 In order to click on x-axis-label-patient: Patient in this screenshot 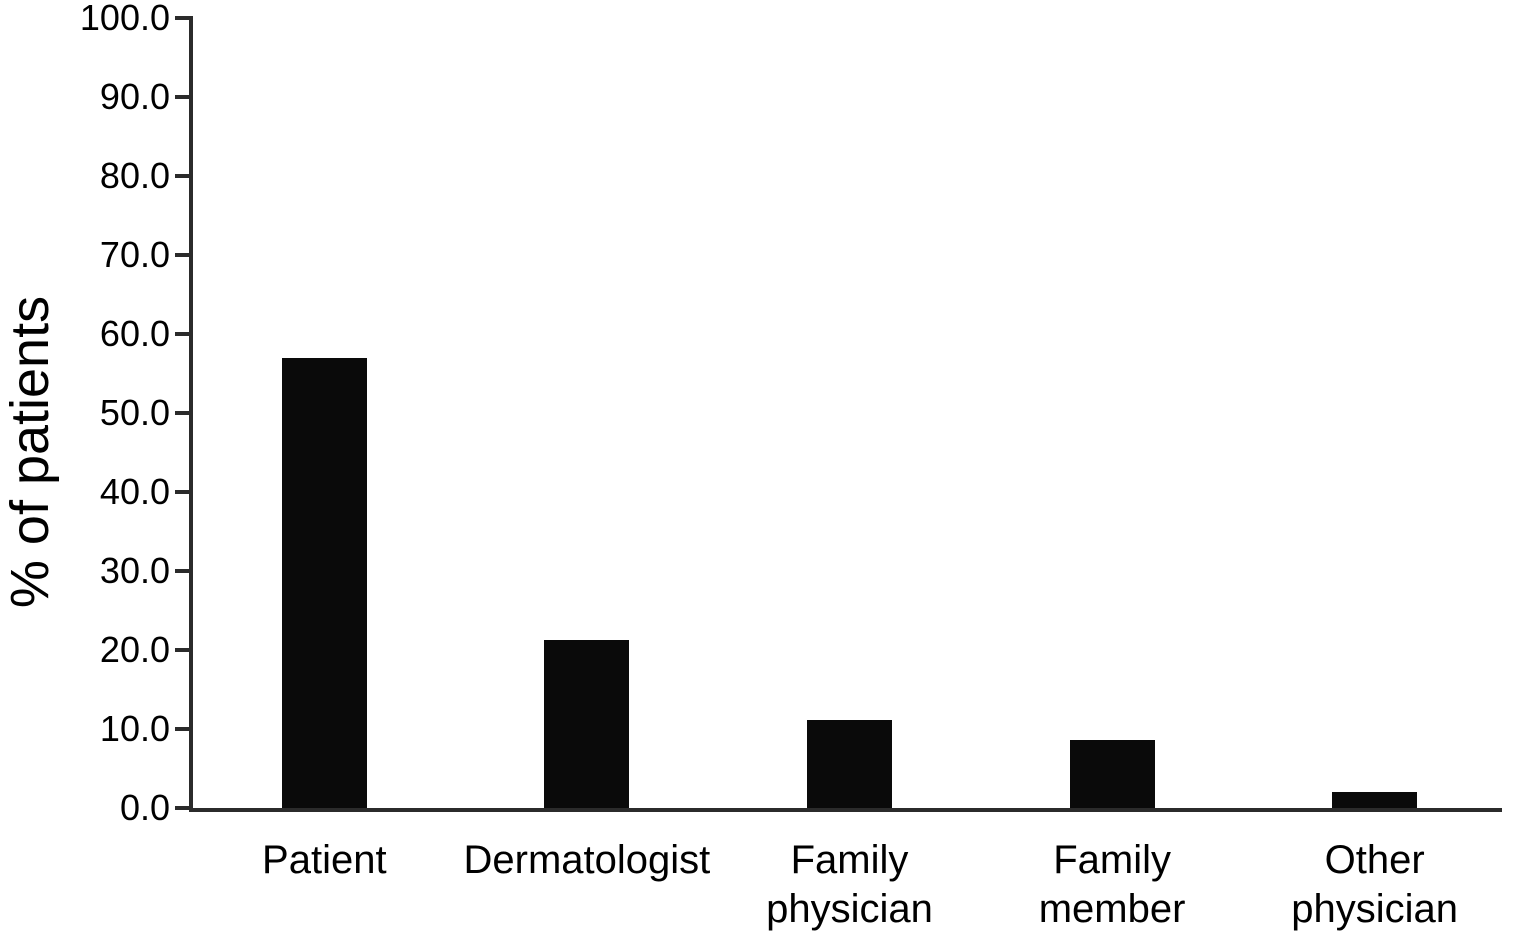, I will do `click(324, 860)`.